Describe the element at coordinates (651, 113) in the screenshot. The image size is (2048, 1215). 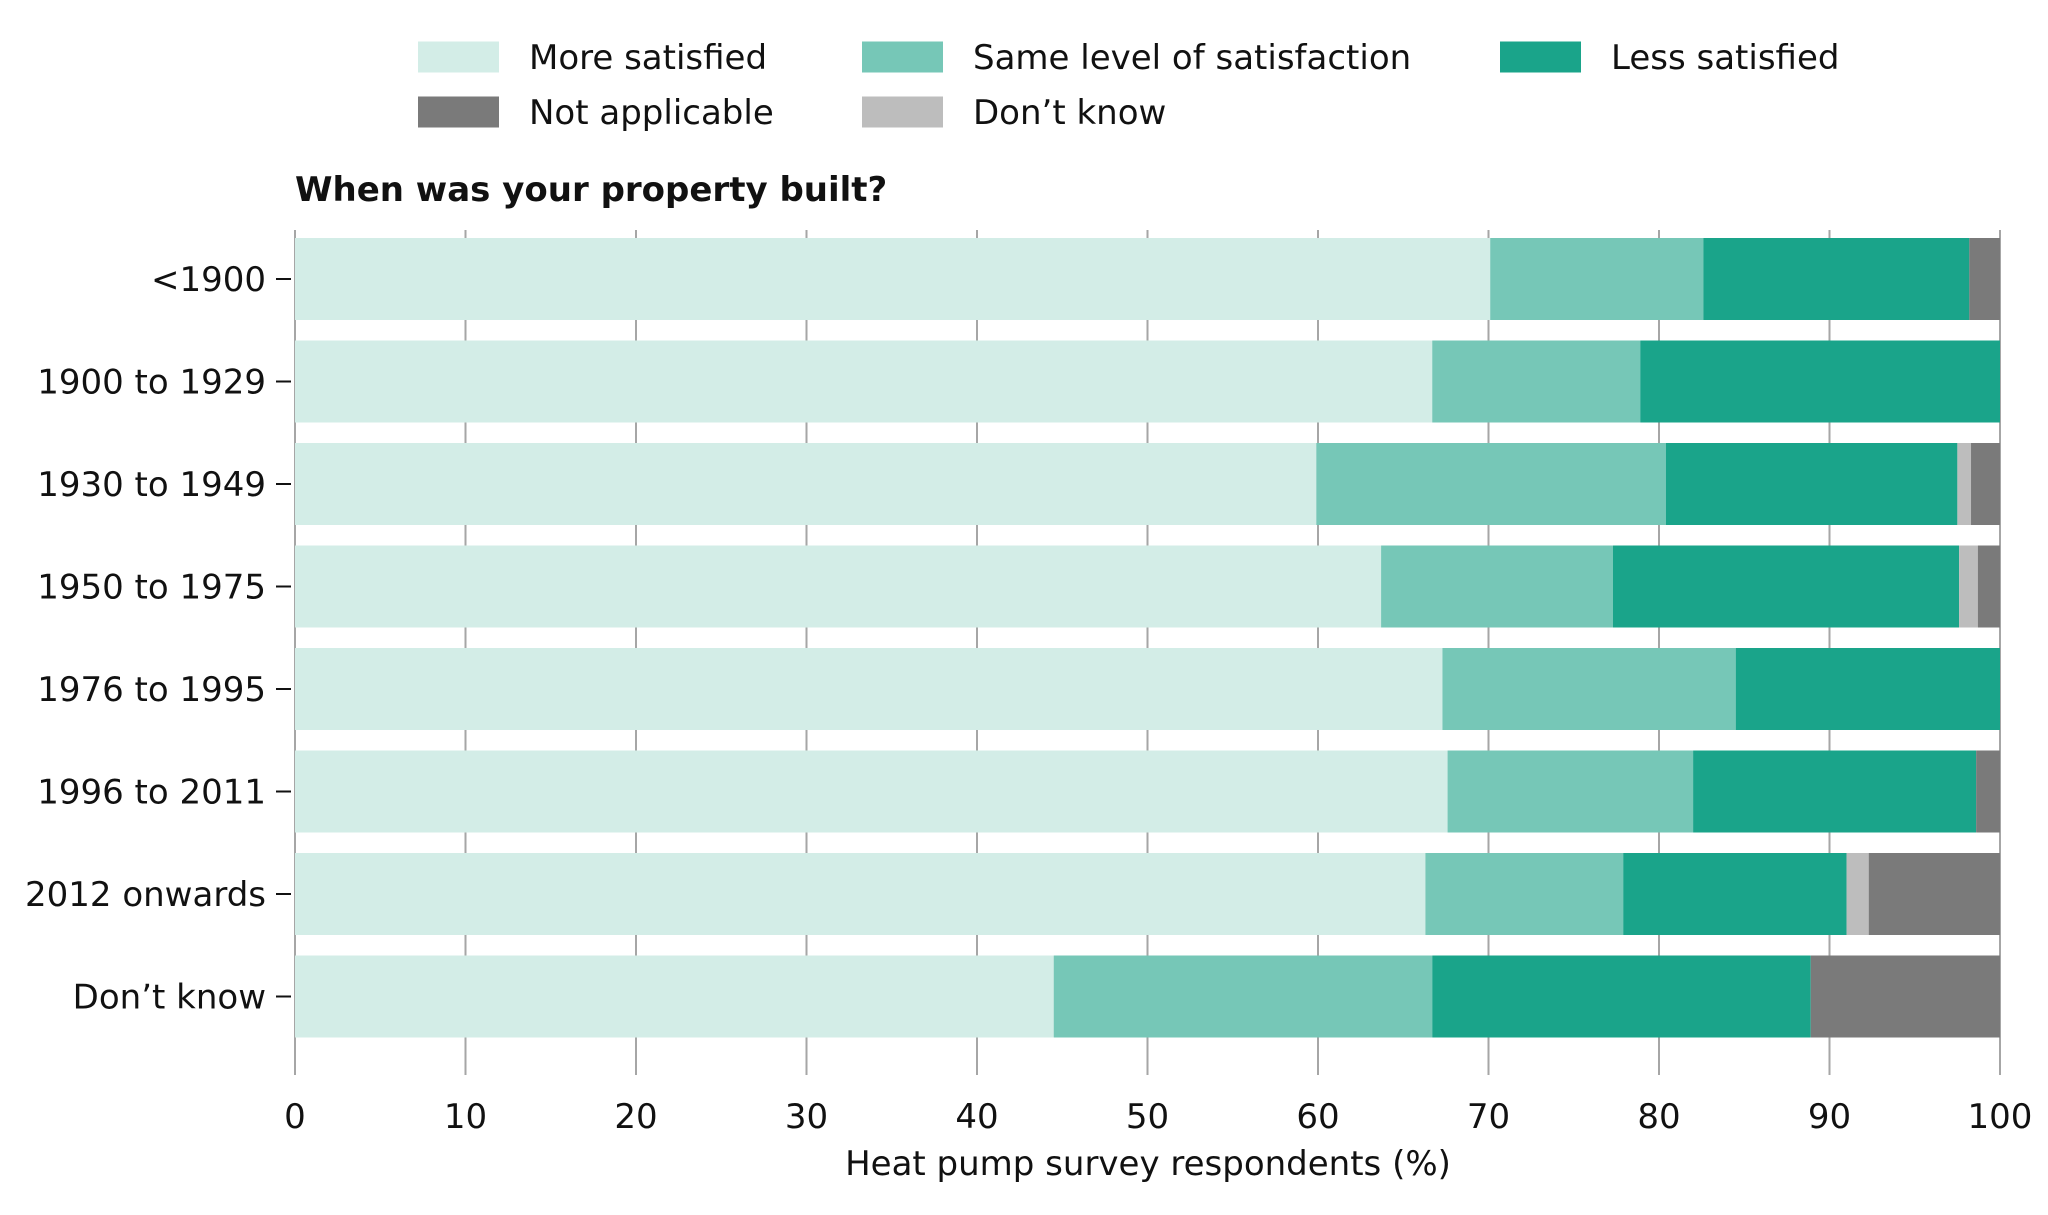
I see `legend-label: Not applicable` at that location.